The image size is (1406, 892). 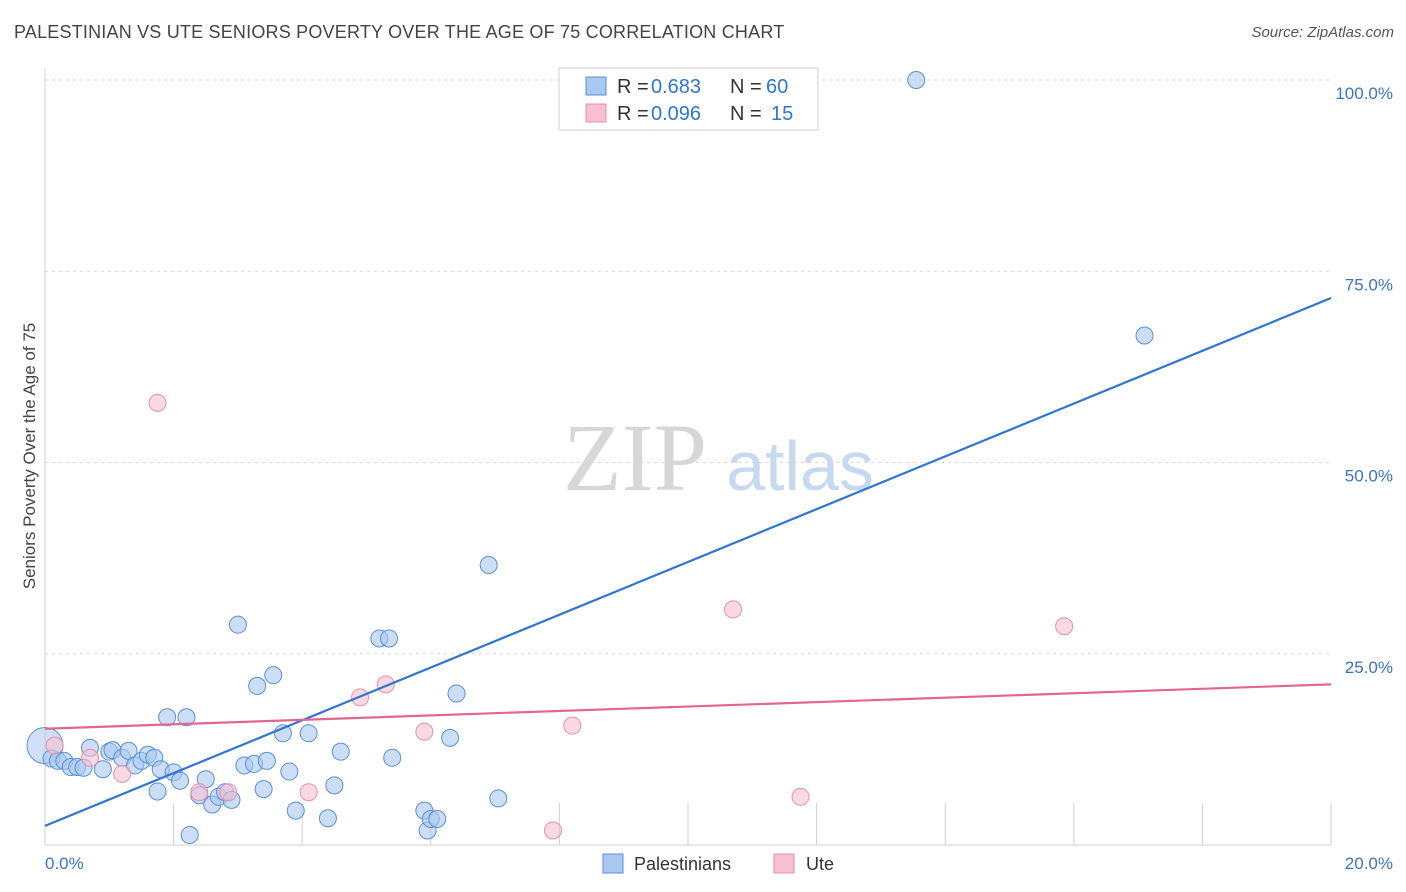 What do you see at coordinates (1369, 863) in the screenshot?
I see `x-tick-label-end: 20.0%` at bounding box center [1369, 863].